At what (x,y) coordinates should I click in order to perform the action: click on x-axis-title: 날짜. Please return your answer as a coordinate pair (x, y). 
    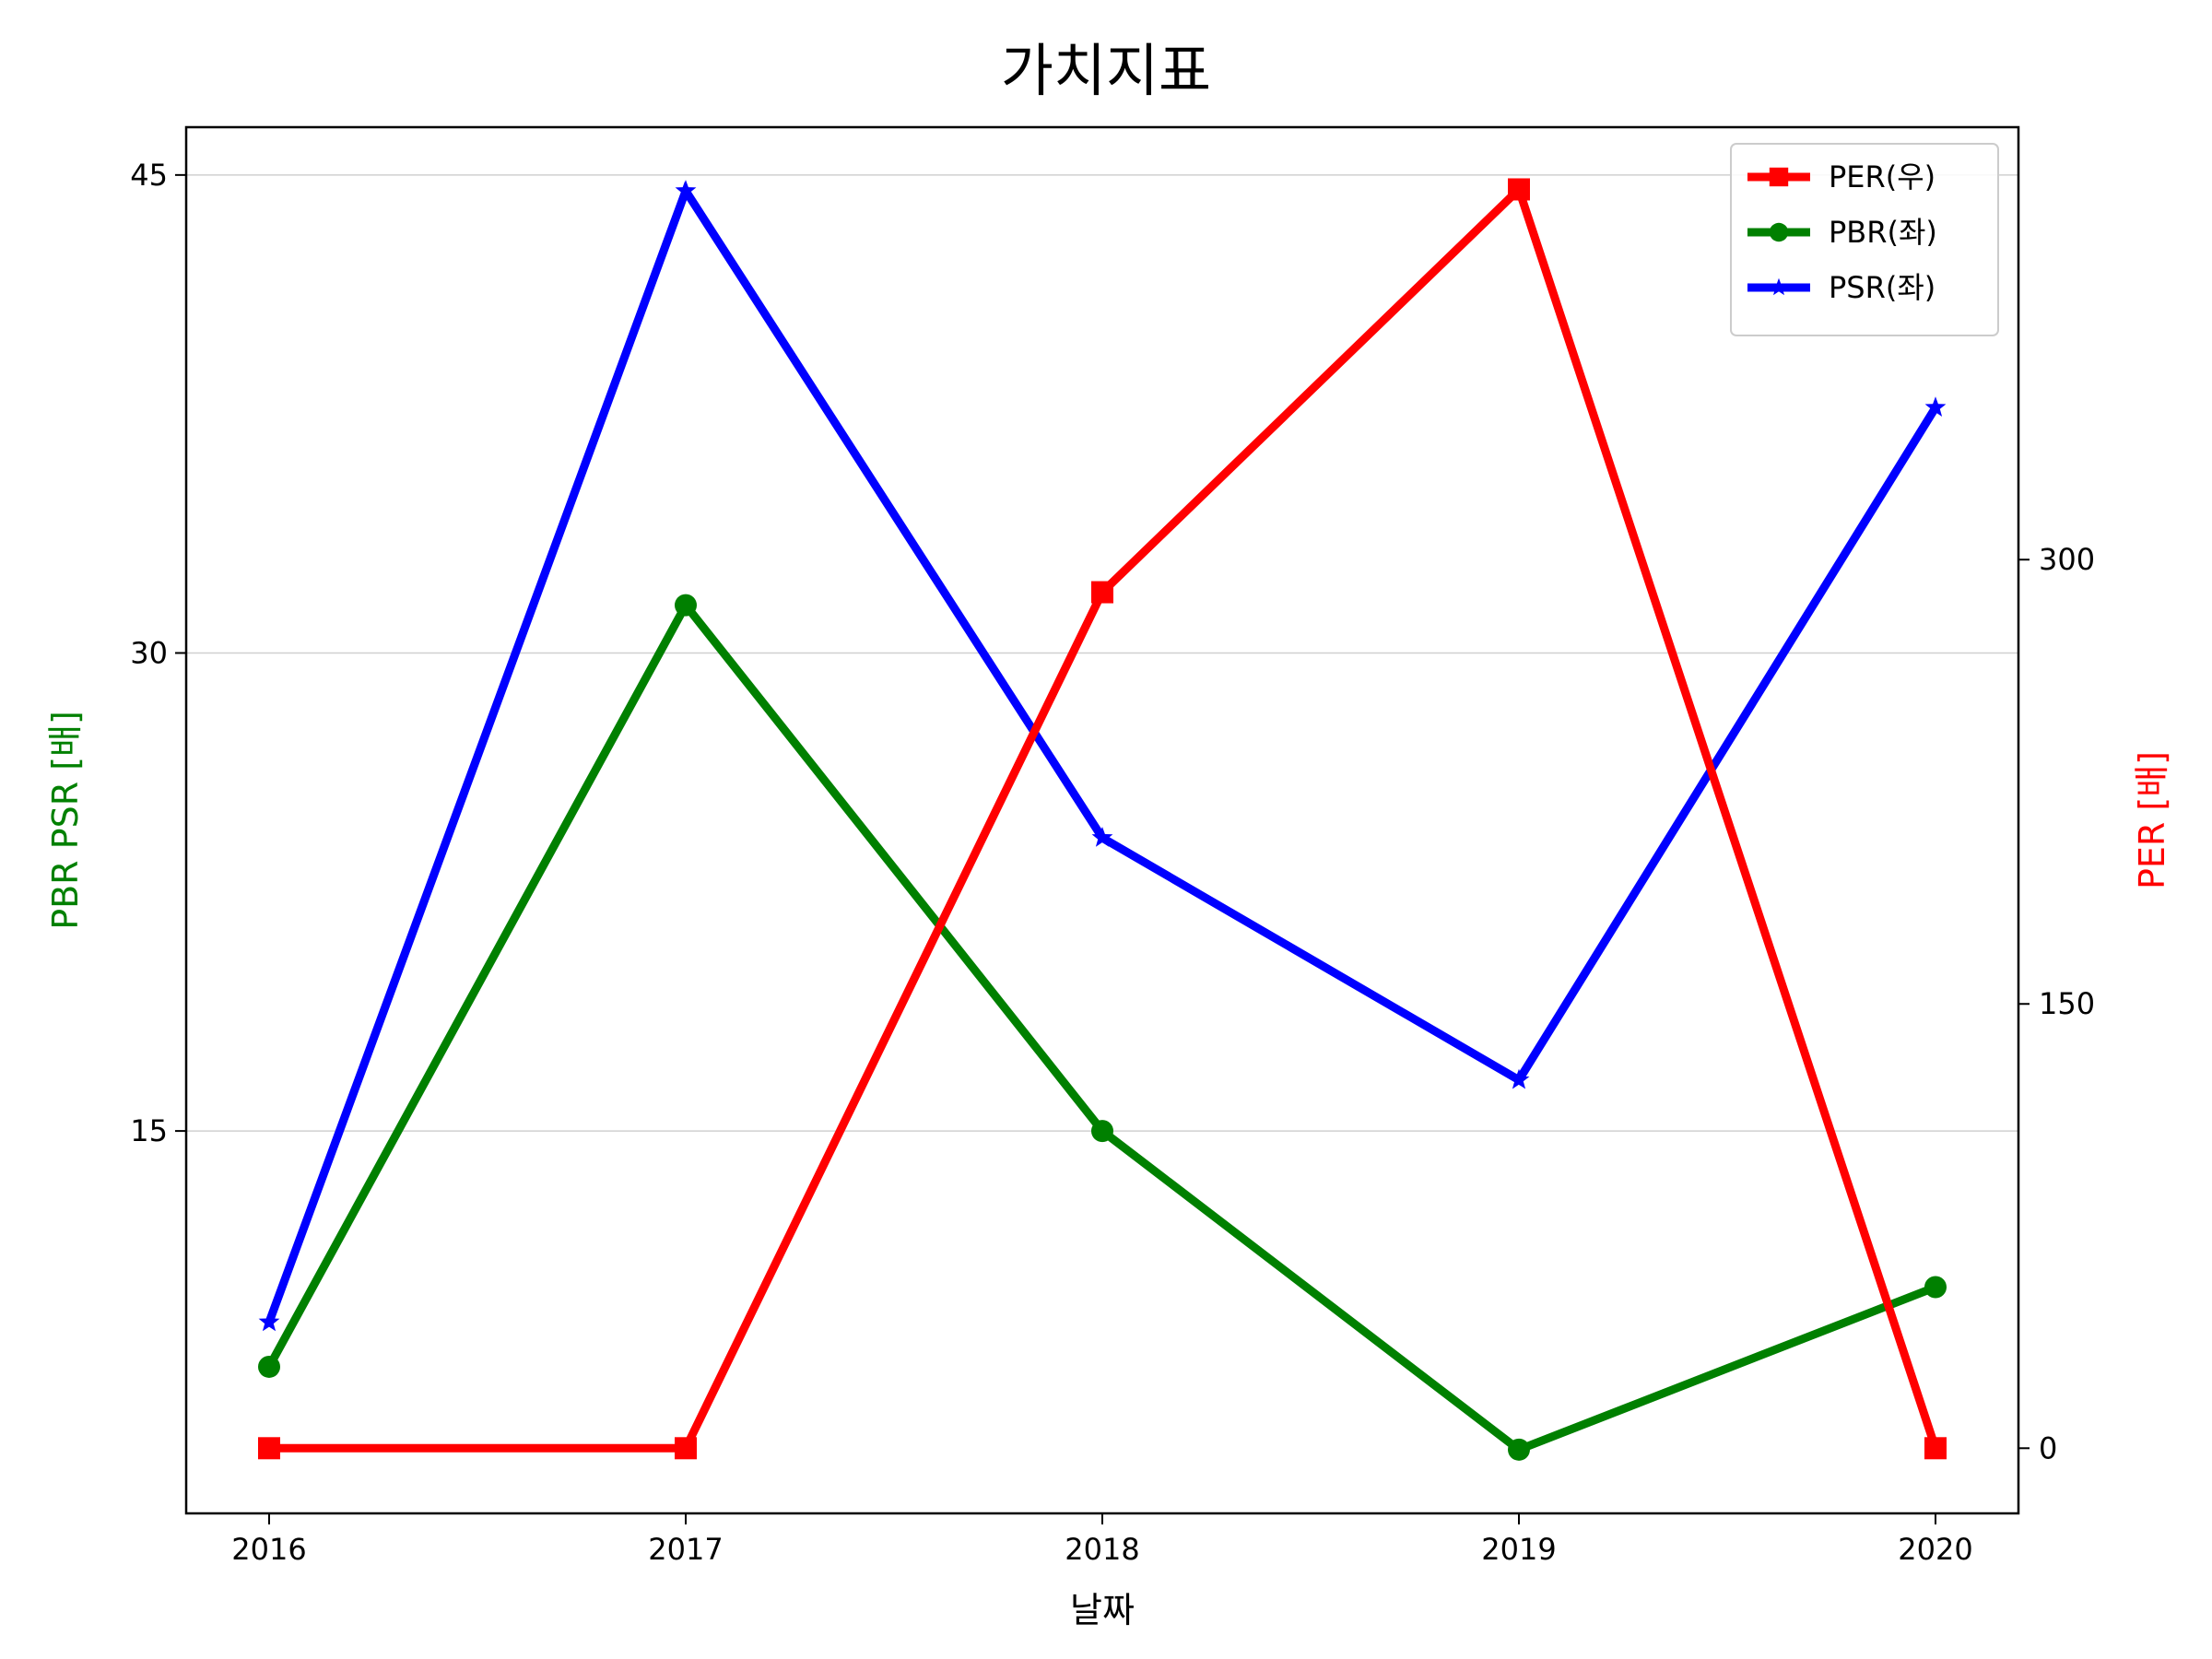
    Looking at the image, I should click on (1102, 1610).